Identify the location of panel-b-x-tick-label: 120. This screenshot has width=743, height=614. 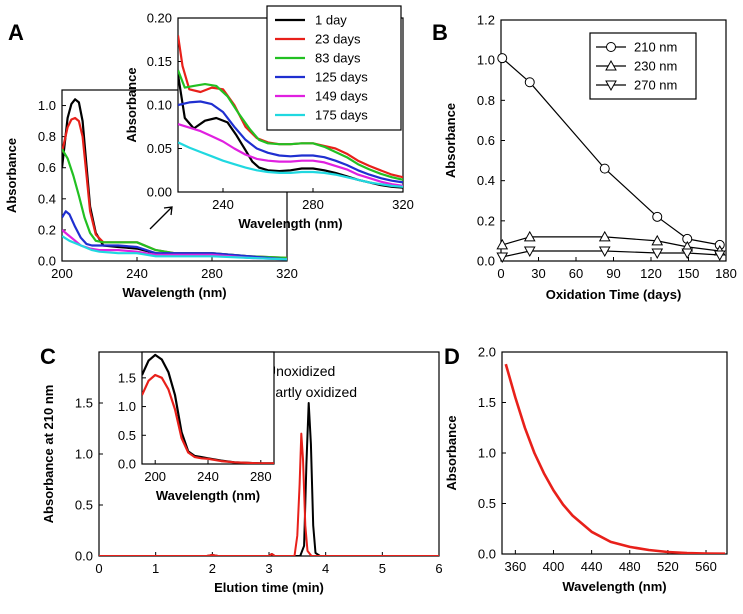
(651, 273).